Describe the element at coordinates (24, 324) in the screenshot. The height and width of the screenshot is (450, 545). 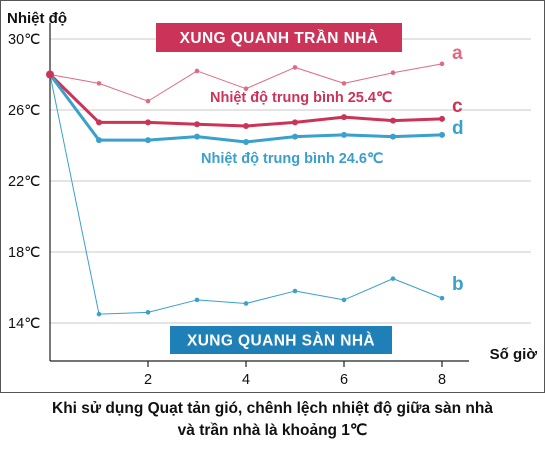
I see `y-tick-label: 14℃` at that location.